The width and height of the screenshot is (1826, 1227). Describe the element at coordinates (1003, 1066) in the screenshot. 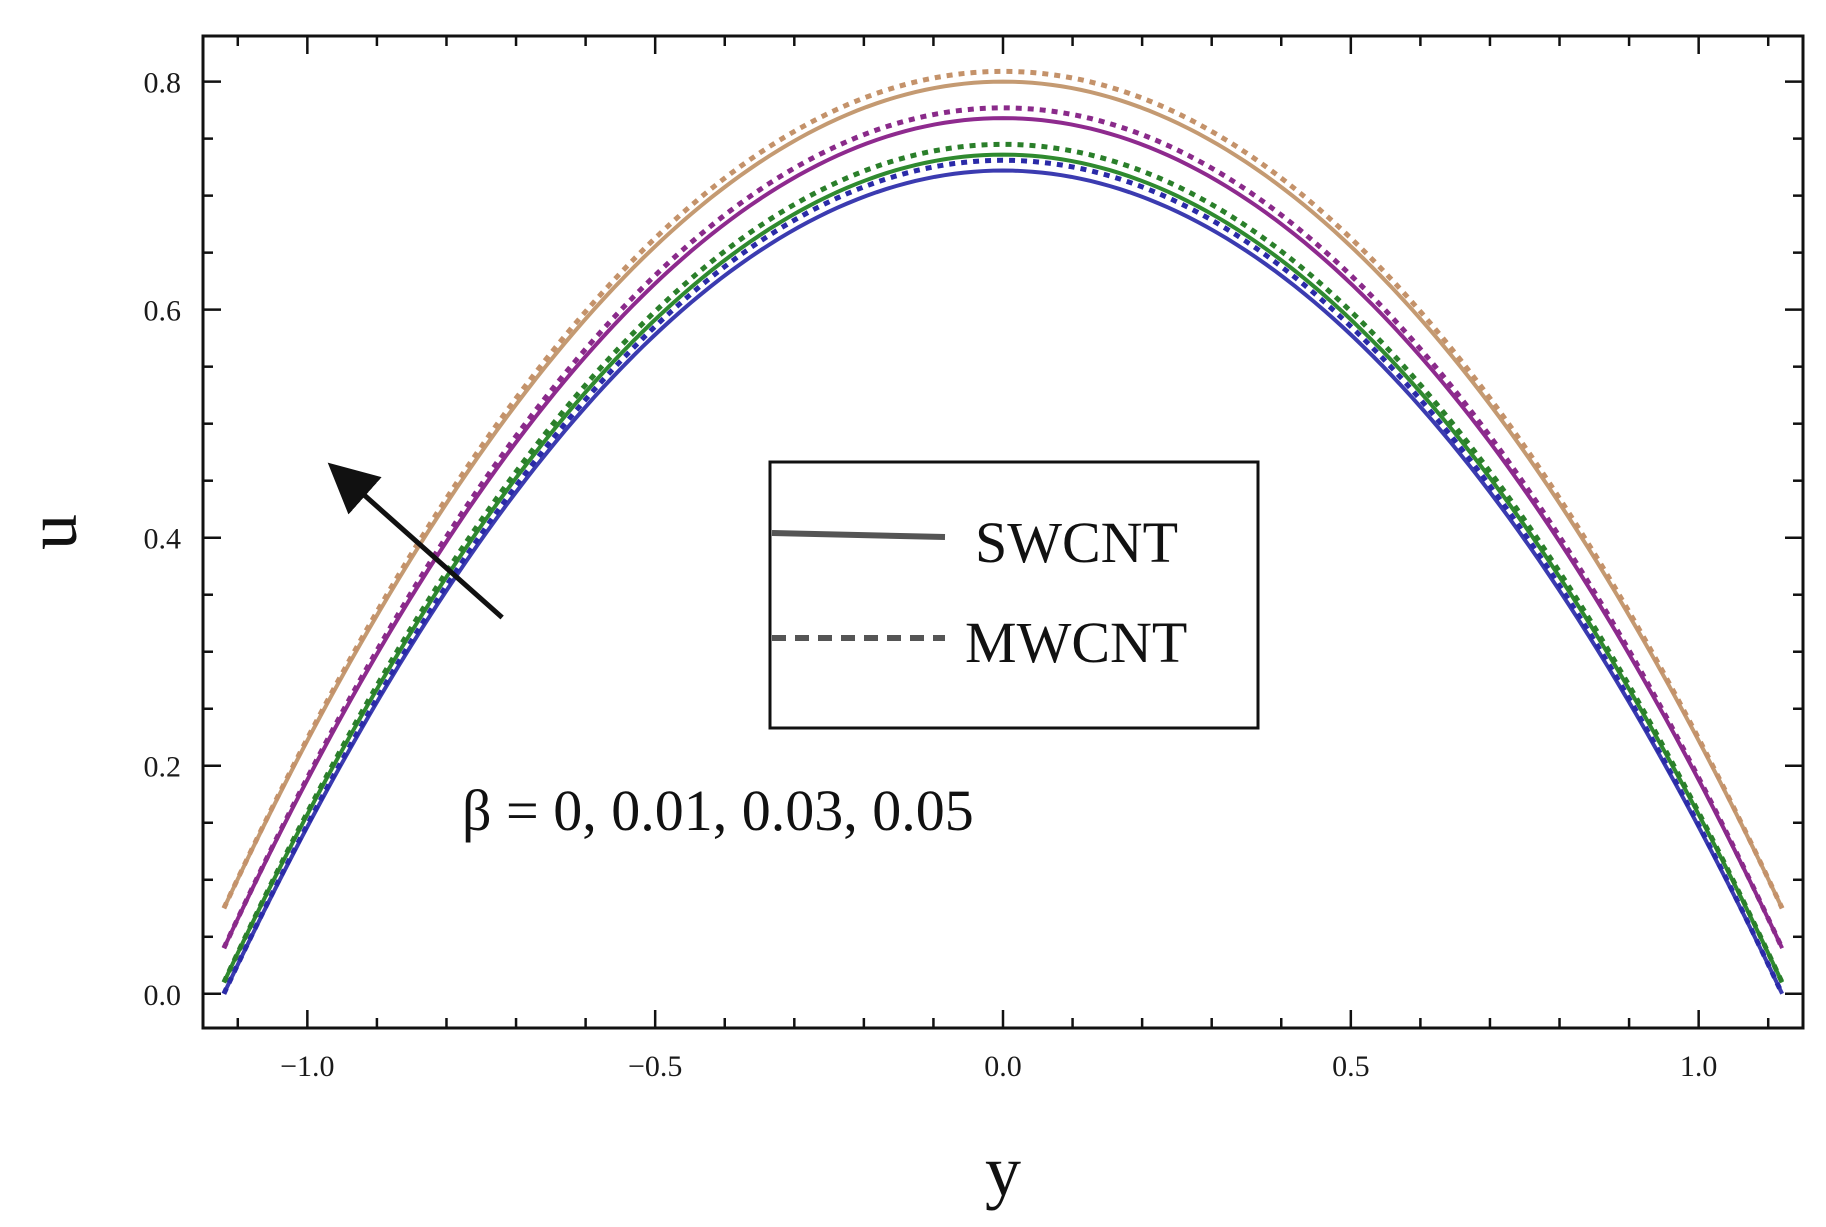

I see `x-tick-label: 0.0` at that location.